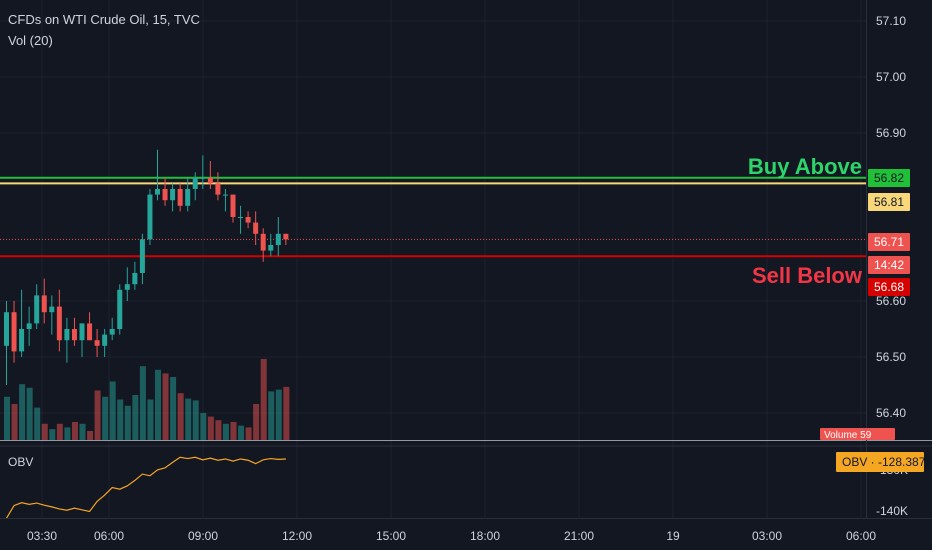  What do you see at coordinates (673, 536) in the screenshot?
I see `time-tick-label: 19` at bounding box center [673, 536].